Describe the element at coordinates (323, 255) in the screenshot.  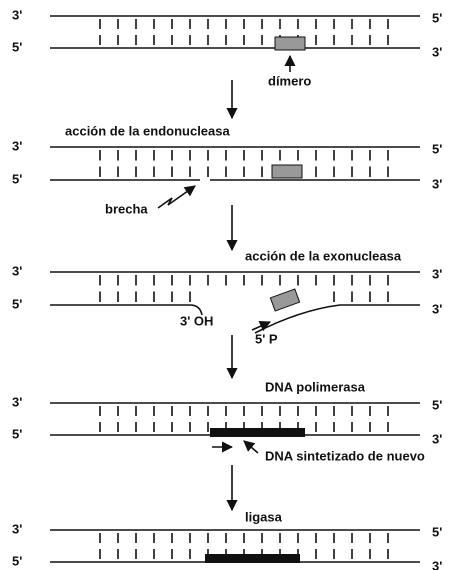
I see `title: acción de la exonucleasa` at that location.